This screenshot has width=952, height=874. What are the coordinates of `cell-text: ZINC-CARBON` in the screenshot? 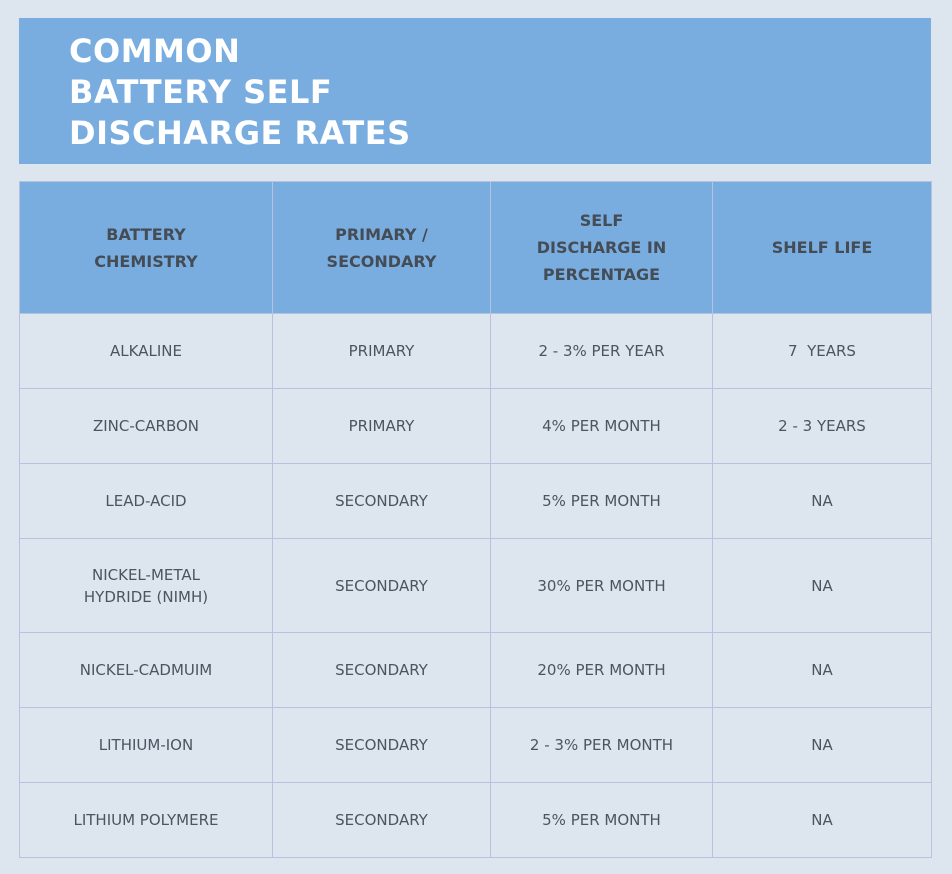 It's located at (146, 426).